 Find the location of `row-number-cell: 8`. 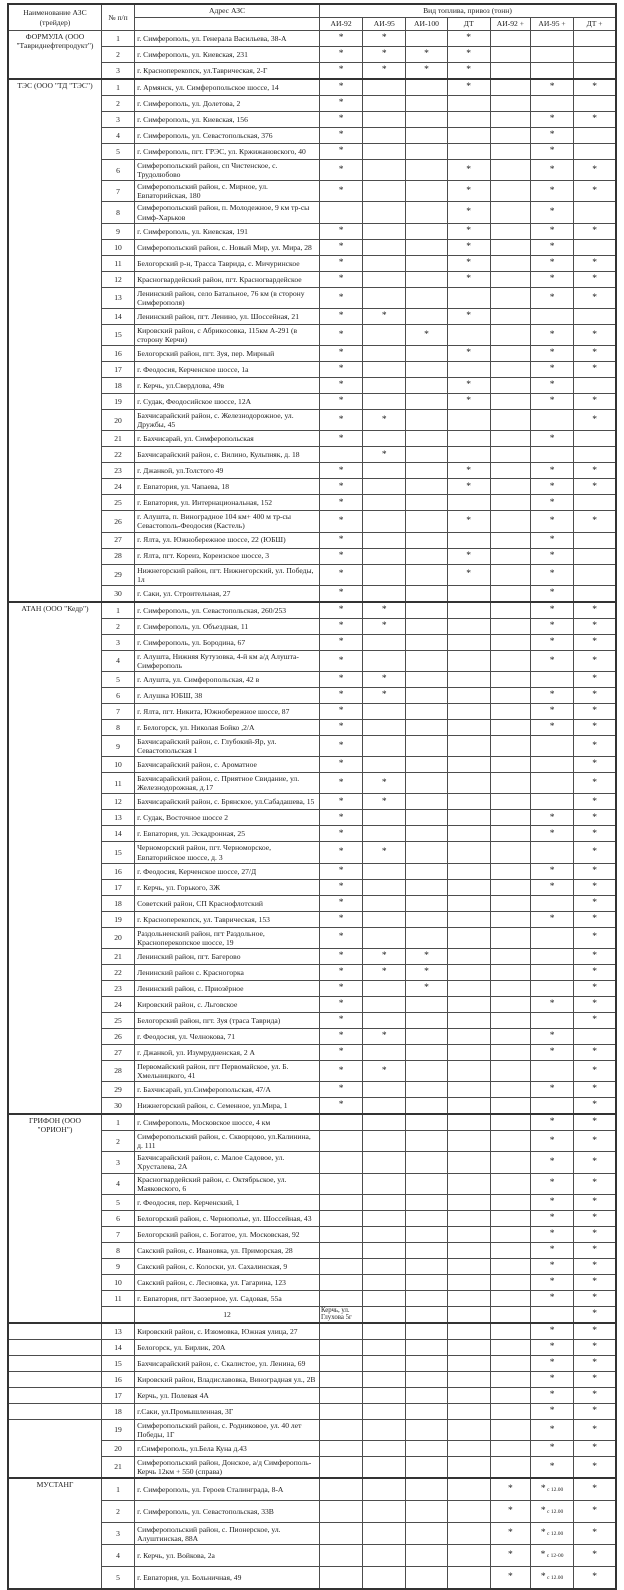

row-number-cell: 8 is located at coordinates (118, 727).